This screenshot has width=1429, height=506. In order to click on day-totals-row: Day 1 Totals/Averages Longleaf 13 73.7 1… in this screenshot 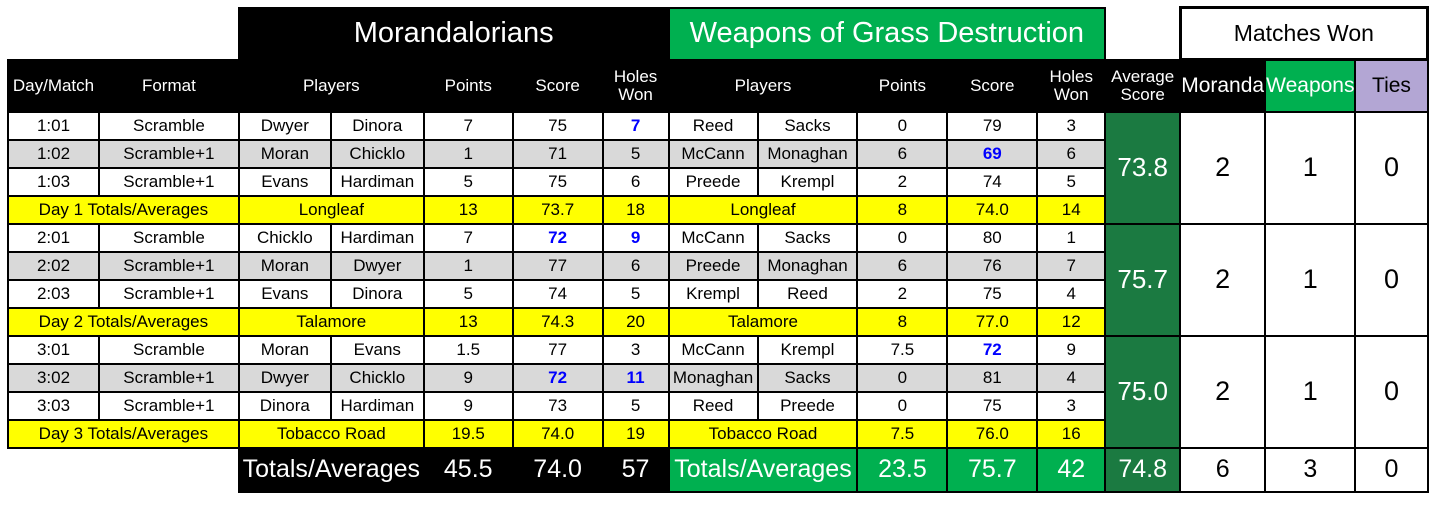, I will do `click(717, 209)`.